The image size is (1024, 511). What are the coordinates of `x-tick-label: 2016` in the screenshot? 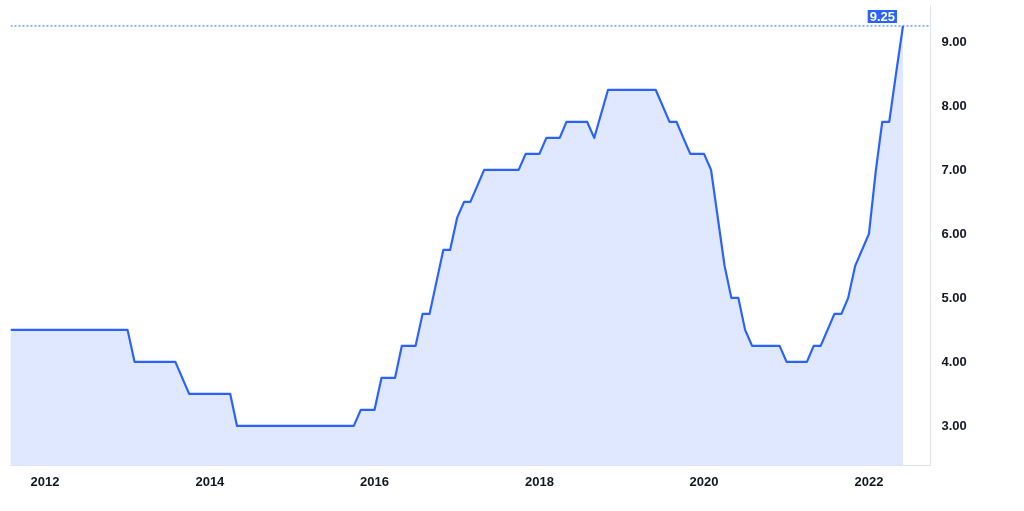 It's located at (374, 481).